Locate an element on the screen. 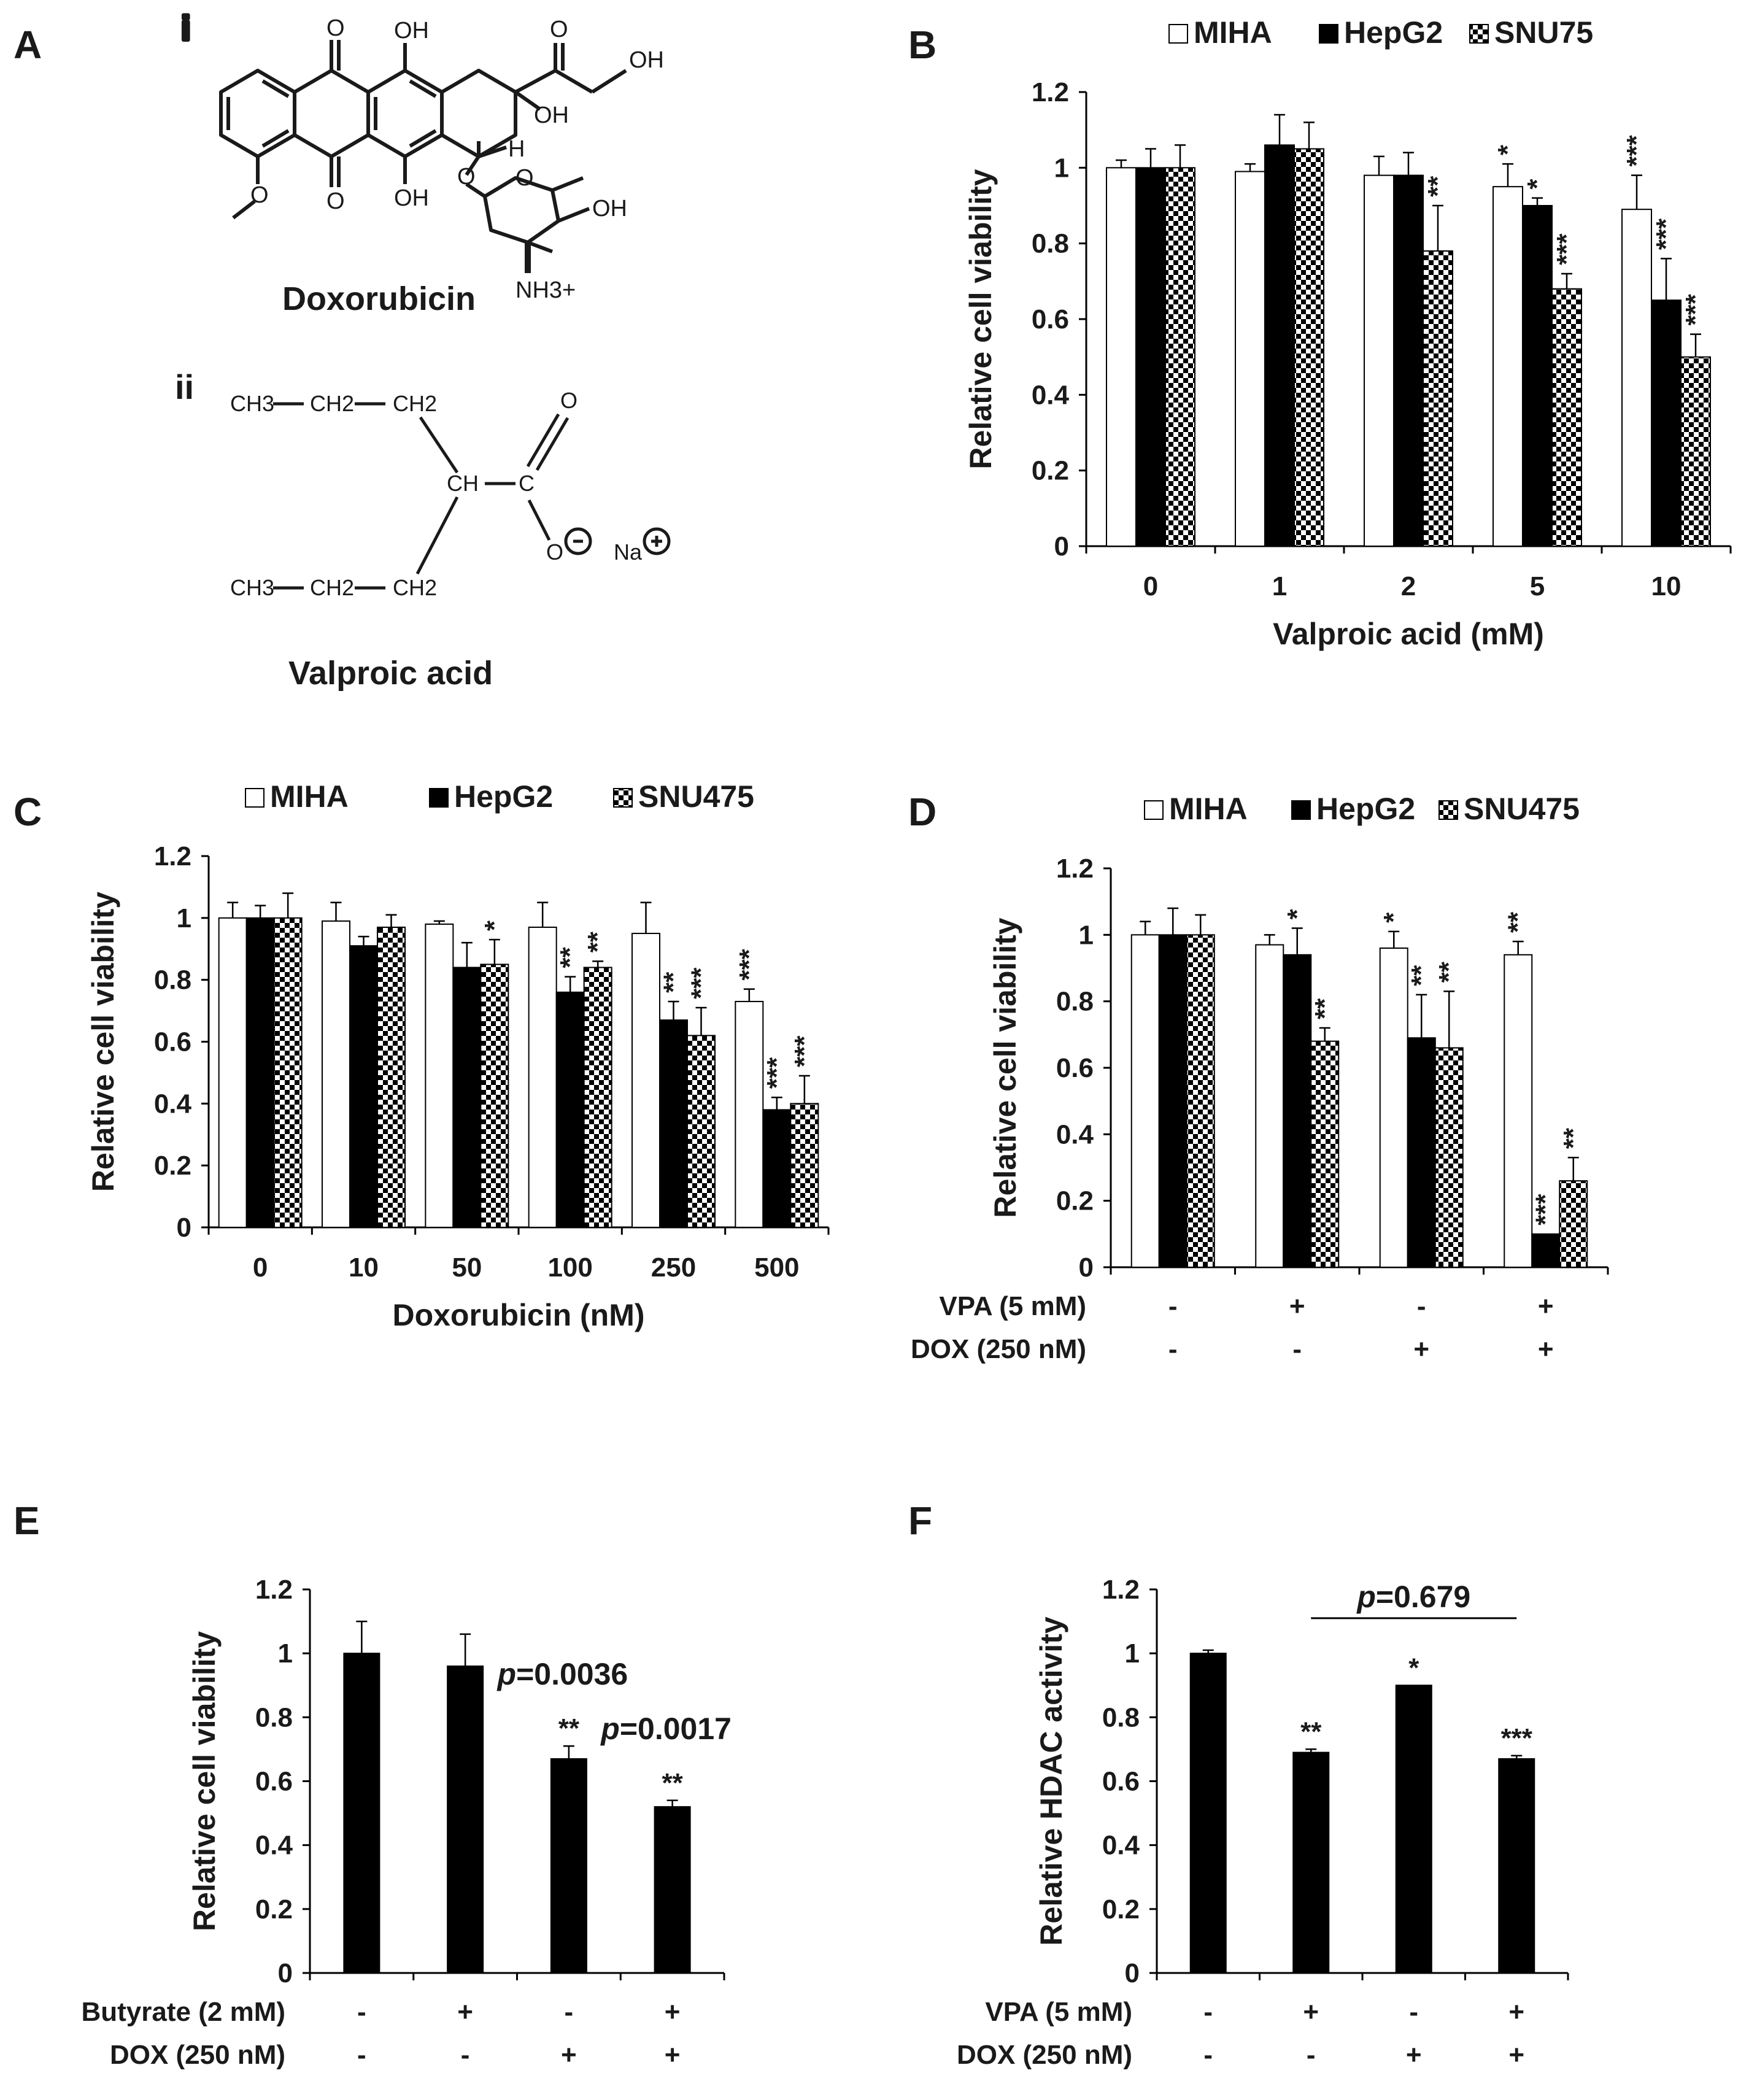 The width and height of the screenshot is (1757, 2100). panel-label-d: D is located at coordinates (922, 812).